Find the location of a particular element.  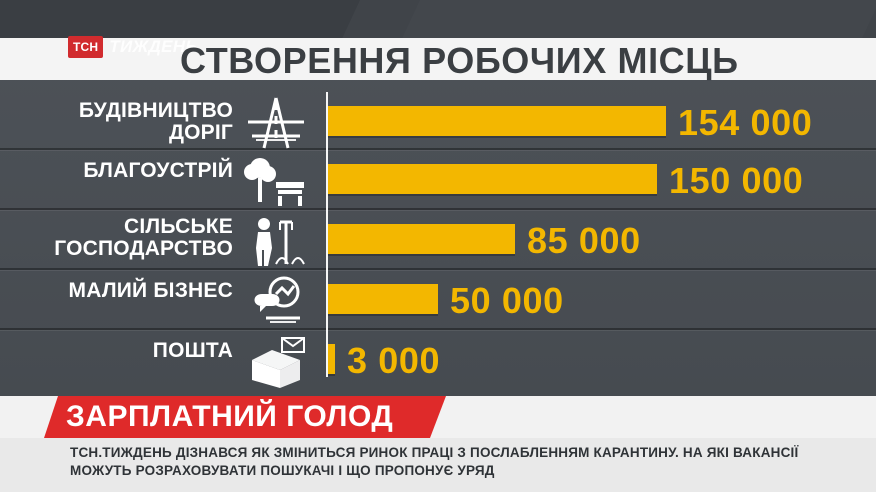

category-label: МАЛИЙ БІЗНЕС is located at coordinates (150, 290).